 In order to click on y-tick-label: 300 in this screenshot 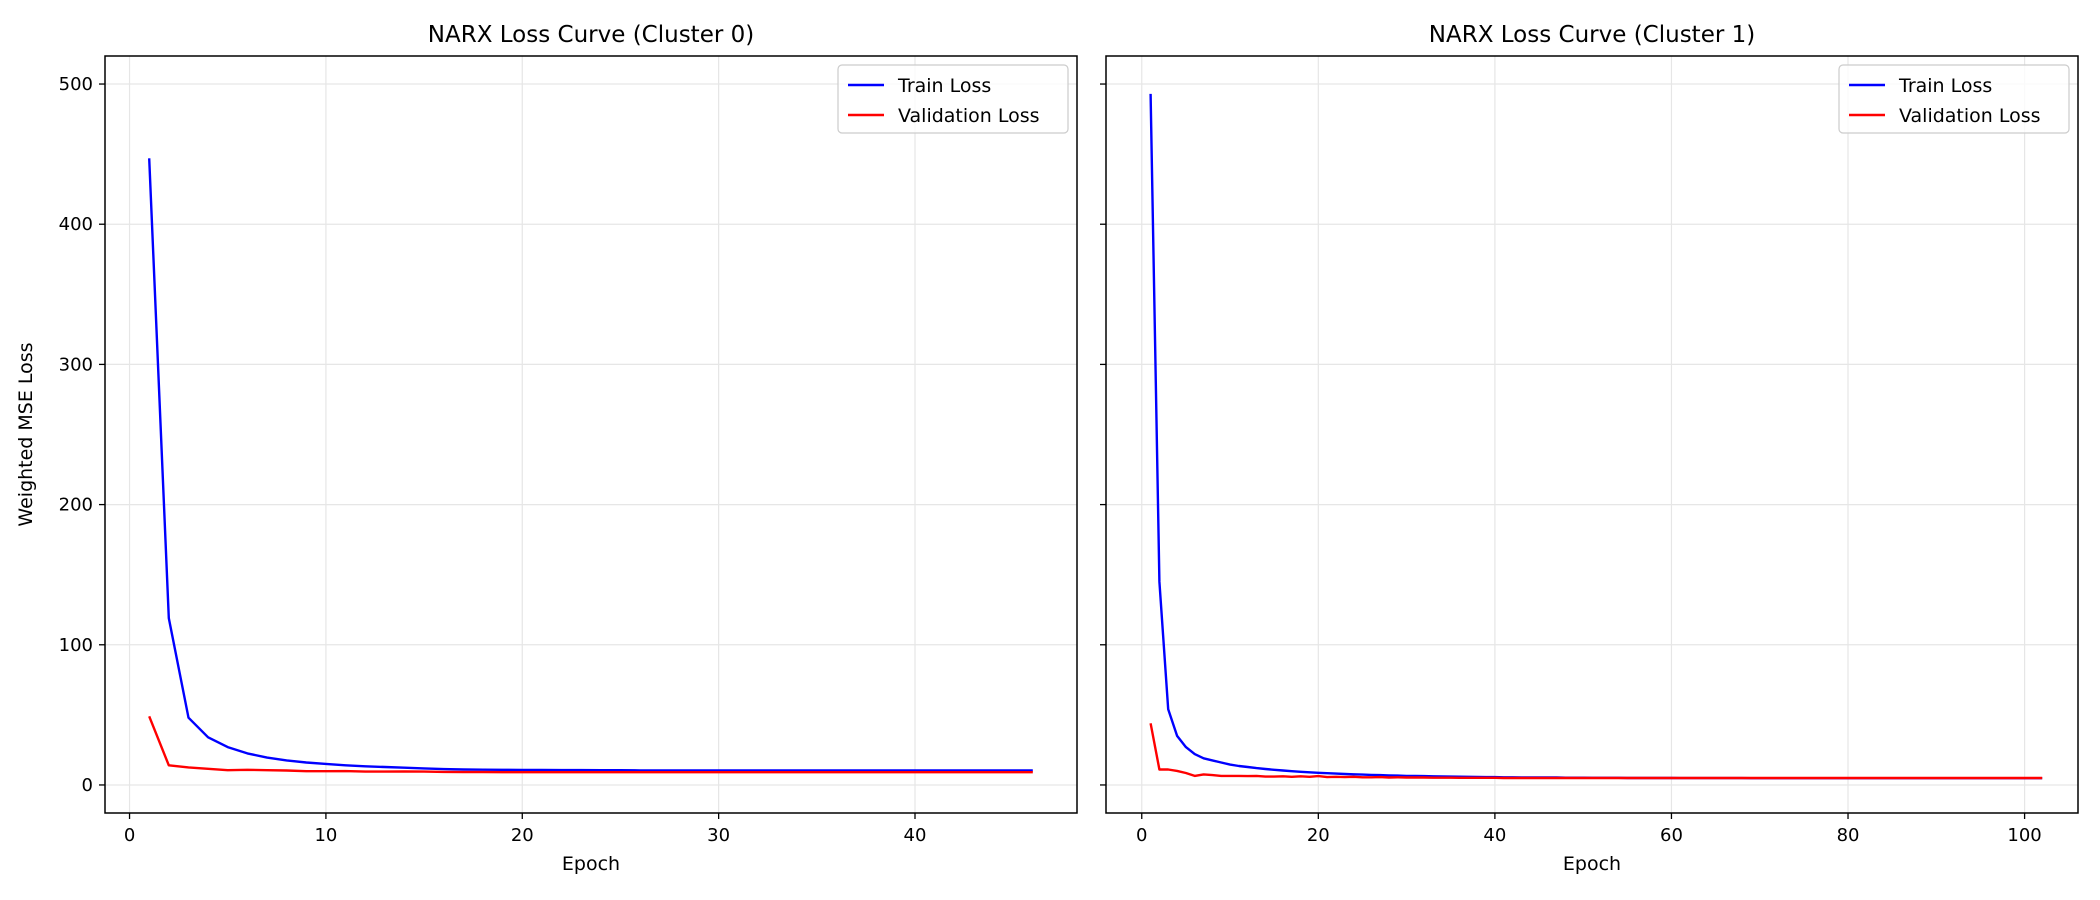, I will do `click(76, 364)`.